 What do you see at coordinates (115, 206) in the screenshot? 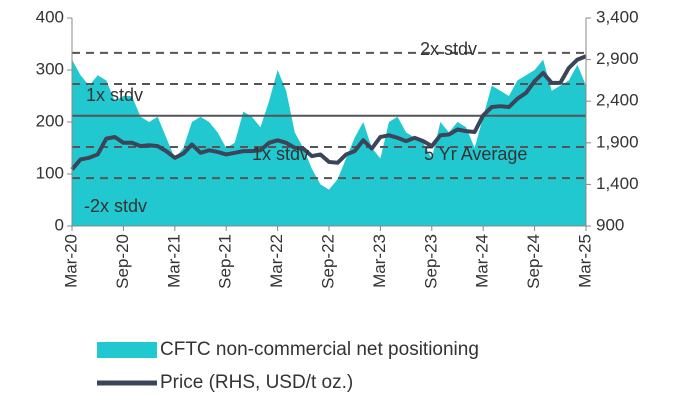
I see `reference-label: -2x stdv` at bounding box center [115, 206].